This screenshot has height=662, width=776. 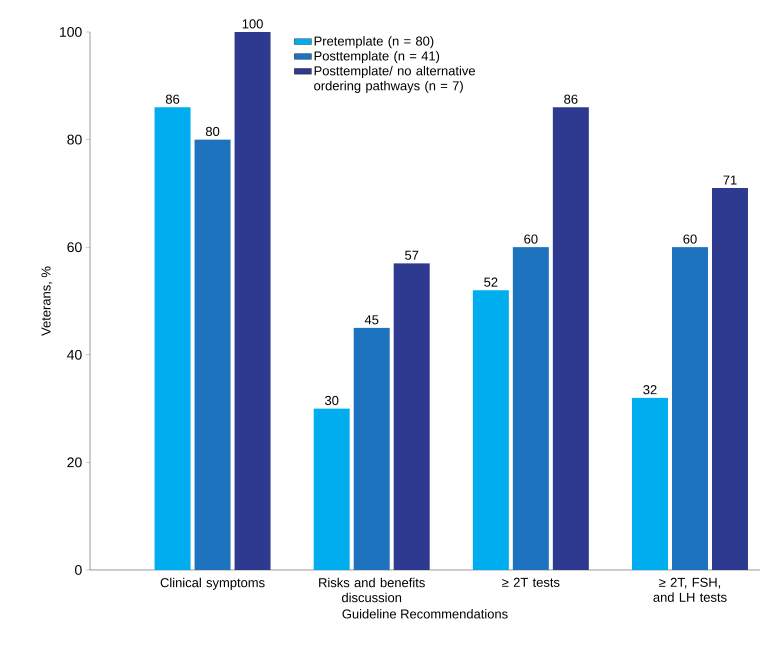 What do you see at coordinates (730, 180) in the screenshot?
I see `data-label: 71` at bounding box center [730, 180].